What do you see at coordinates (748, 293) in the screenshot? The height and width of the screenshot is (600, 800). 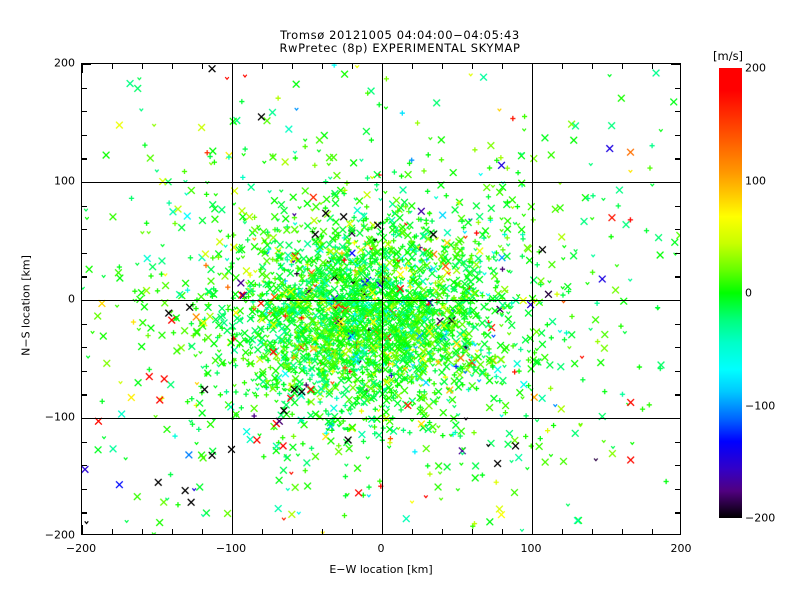 I see `colorbar-tick-label: 0` at bounding box center [748, 293].